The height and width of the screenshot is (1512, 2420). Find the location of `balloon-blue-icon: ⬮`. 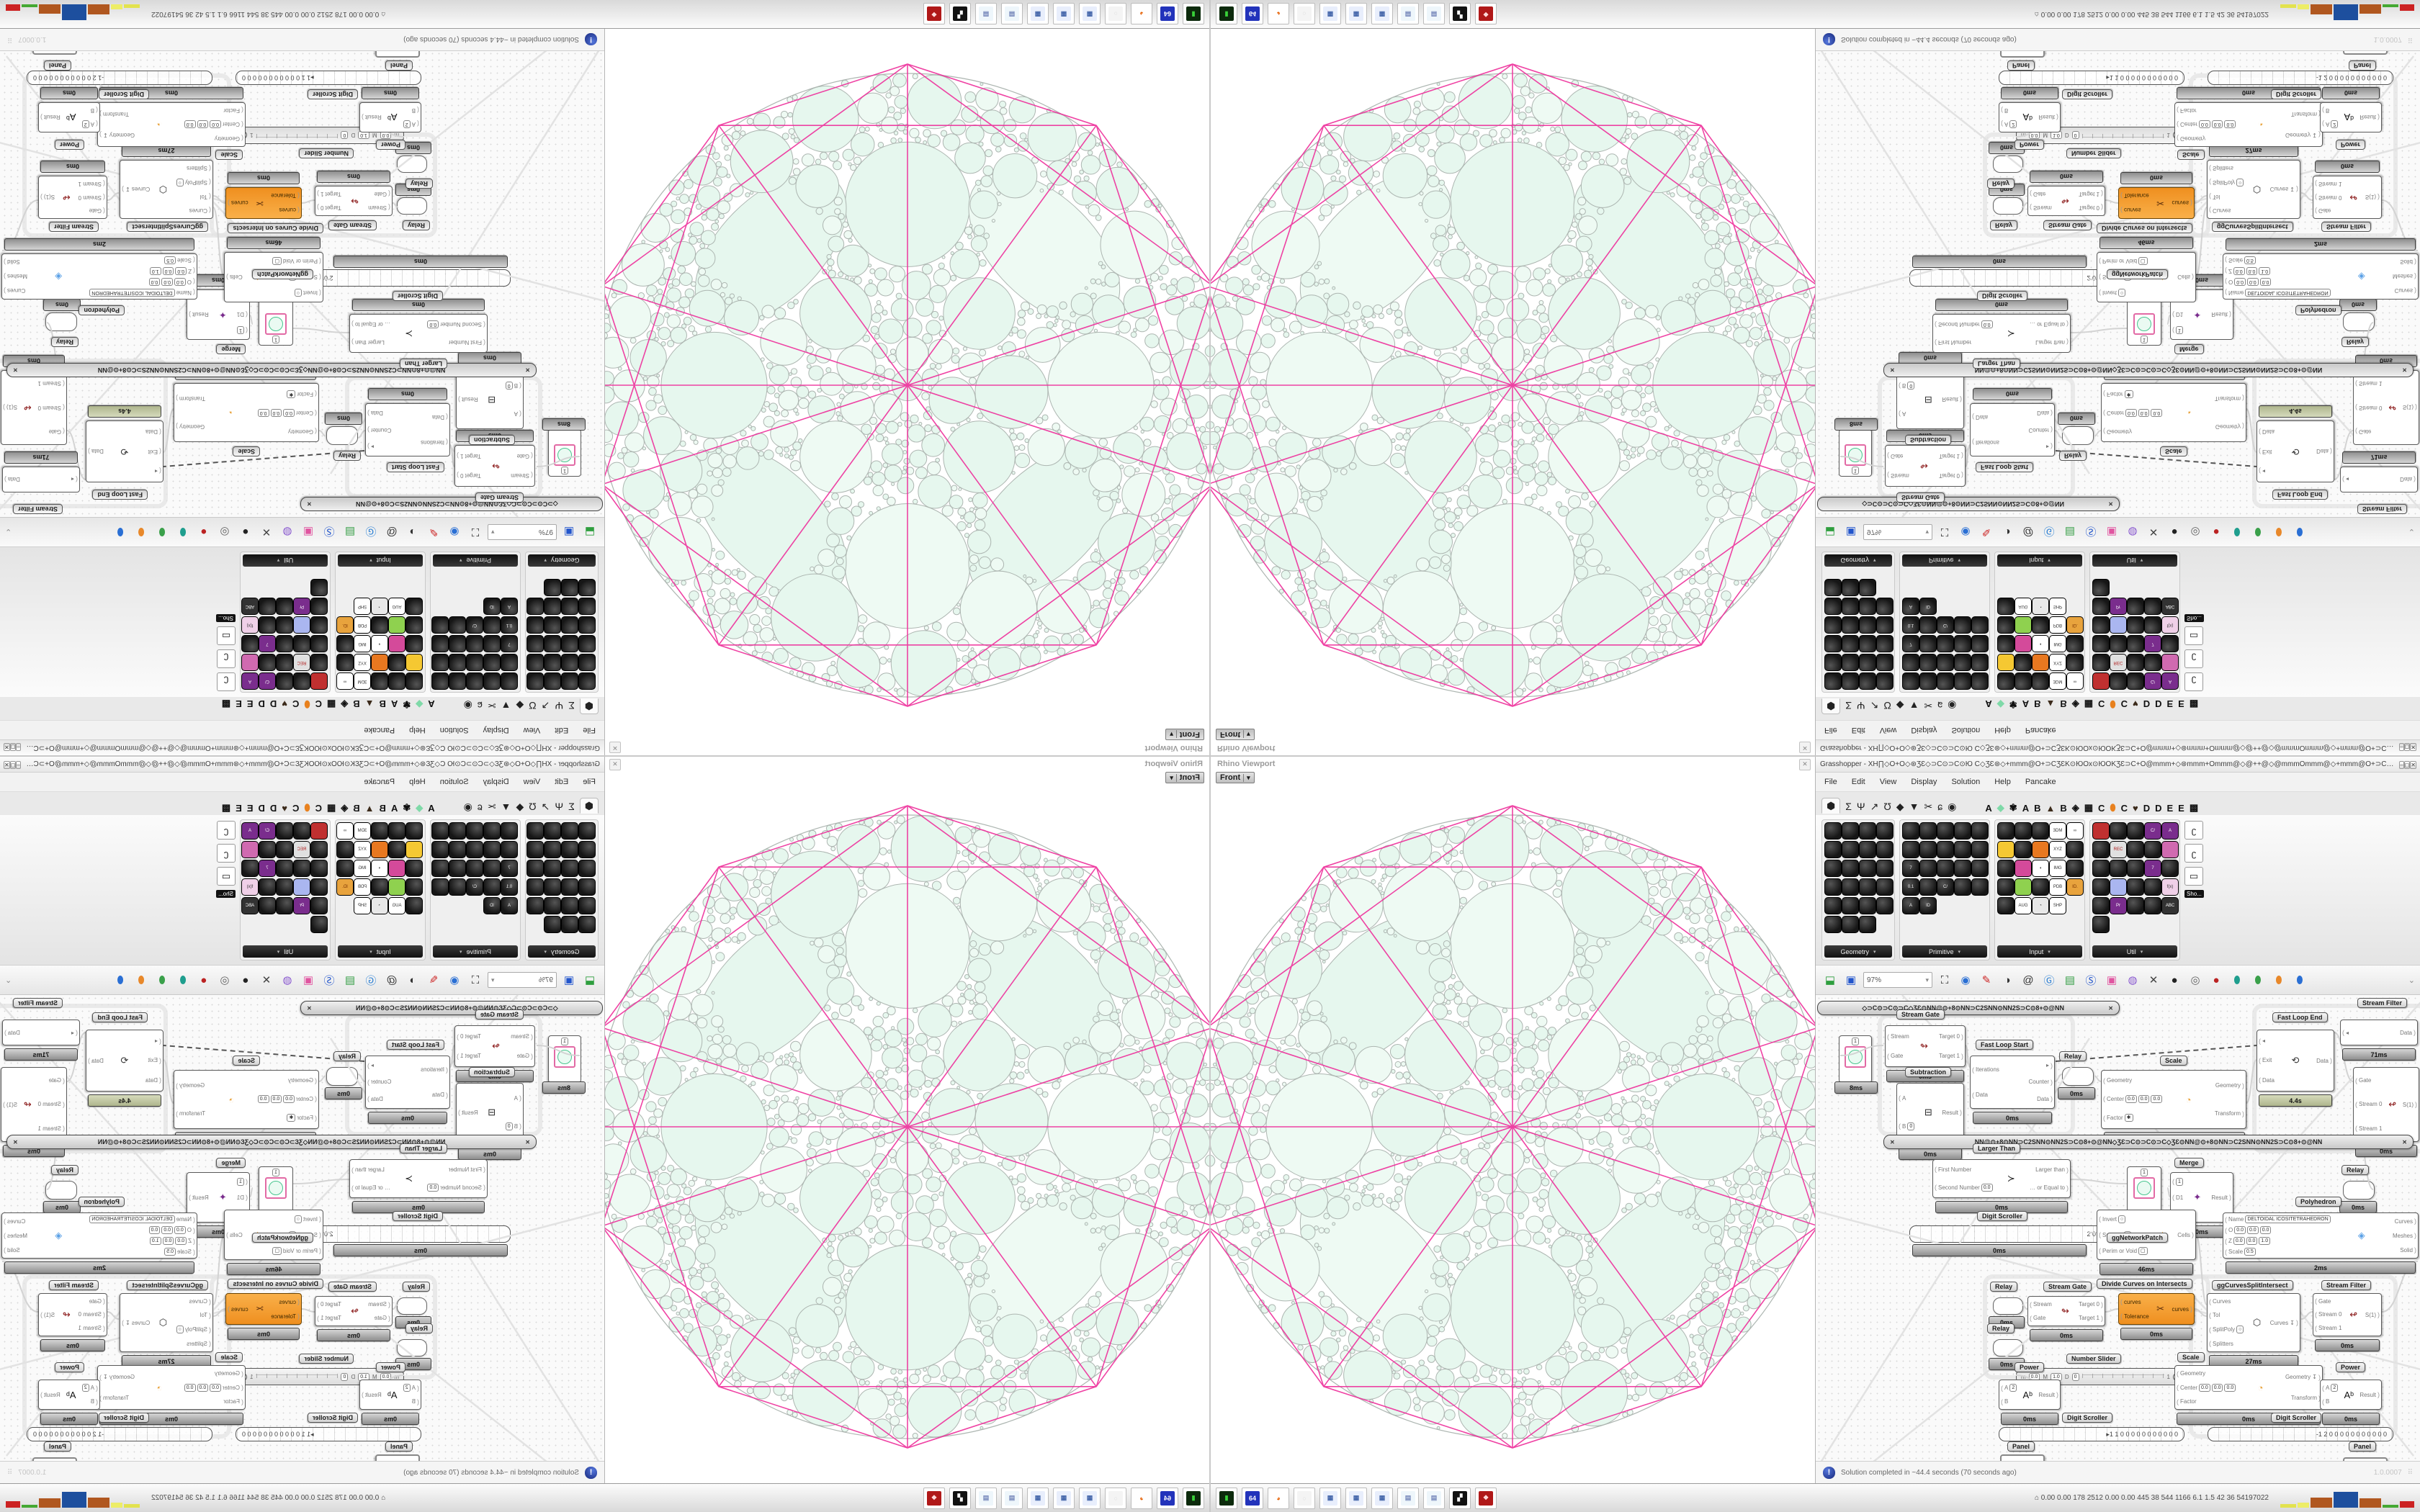

balloon-blue-icon: ⬮ is located at coordinates (2299, 532).